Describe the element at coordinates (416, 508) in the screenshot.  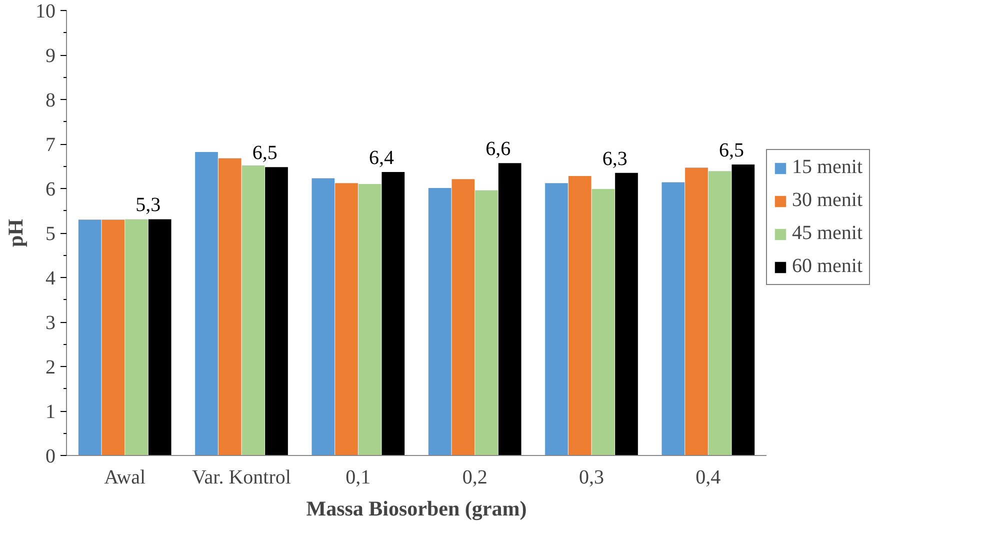
I see `x-axis-title: Massa Biosorben (gram)` at that location.